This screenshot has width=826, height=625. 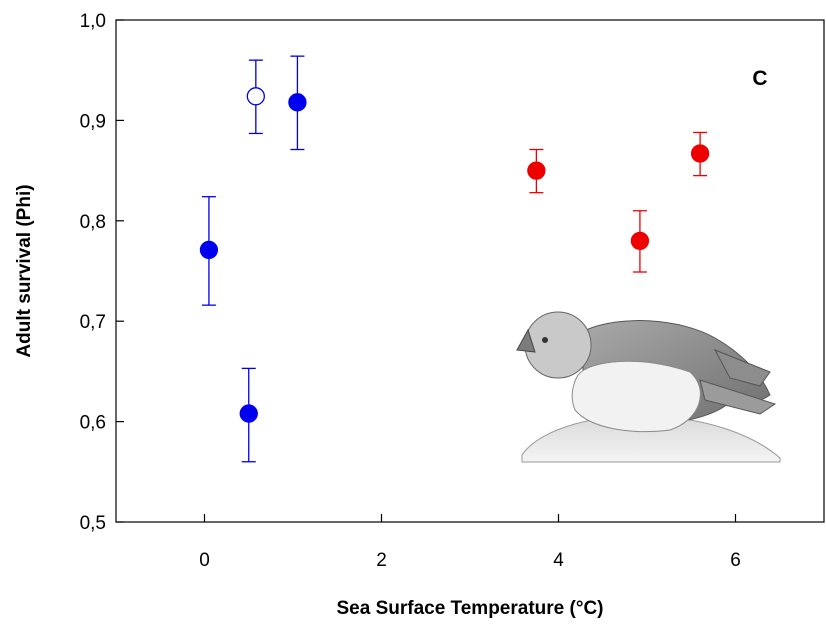 What do you see at coordinates (93, 322) in the screenshot?
I see `y-tick-label: 0,7` at bounding box center [93, 322].